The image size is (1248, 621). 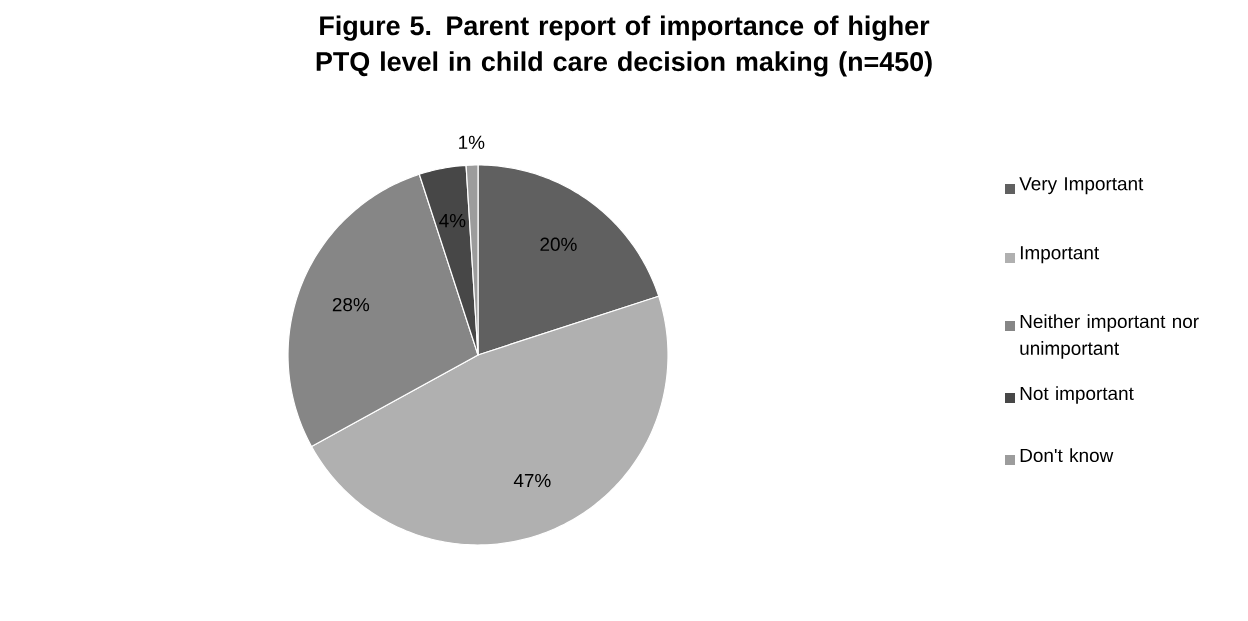 What do you see at coordinates (532, 480) in the screenshot?
I see `data-label: 47%` at bounding box center [532, 480].